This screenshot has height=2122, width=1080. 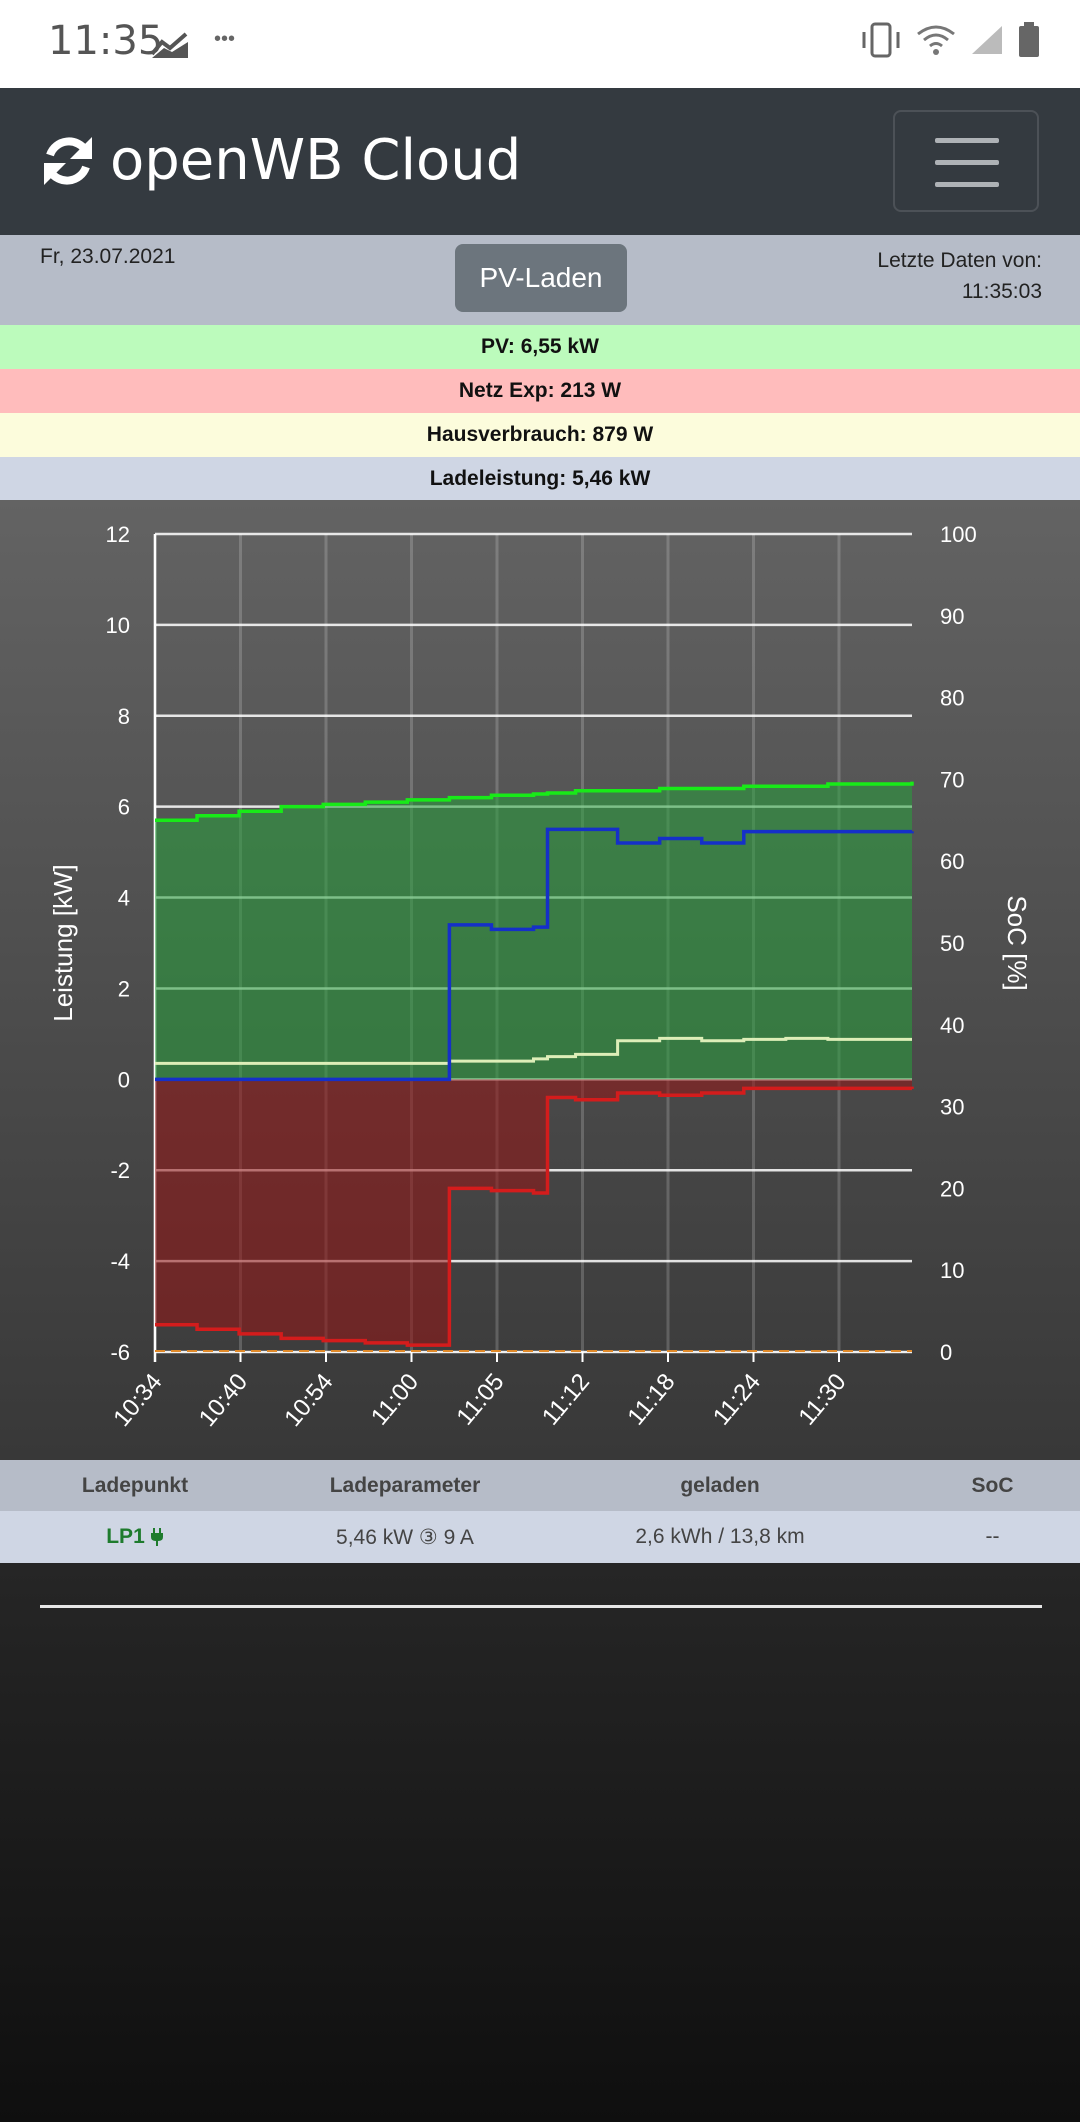 What do you see at coordinates (952, 943) in the screenshot?
I see `y2-tick-label: 50` at bounding box center [952, 943].